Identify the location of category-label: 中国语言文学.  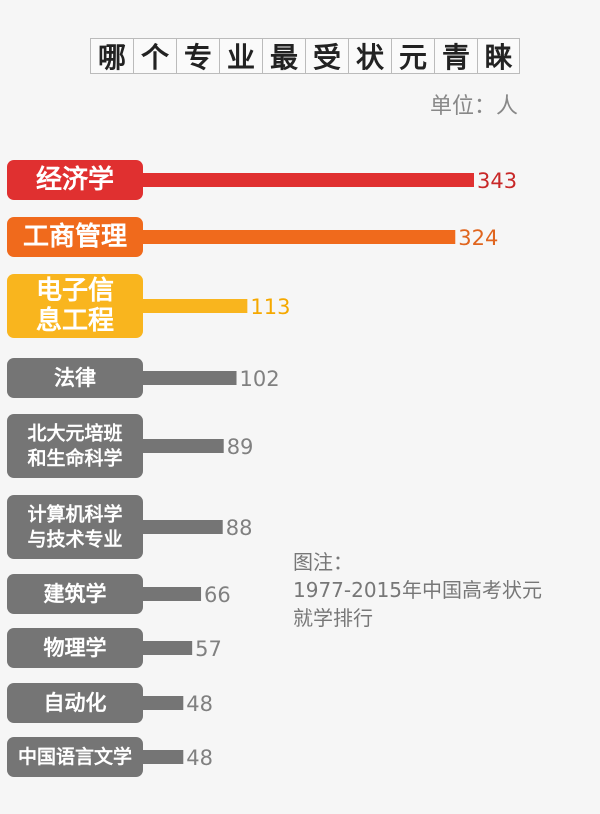
(75, 756).